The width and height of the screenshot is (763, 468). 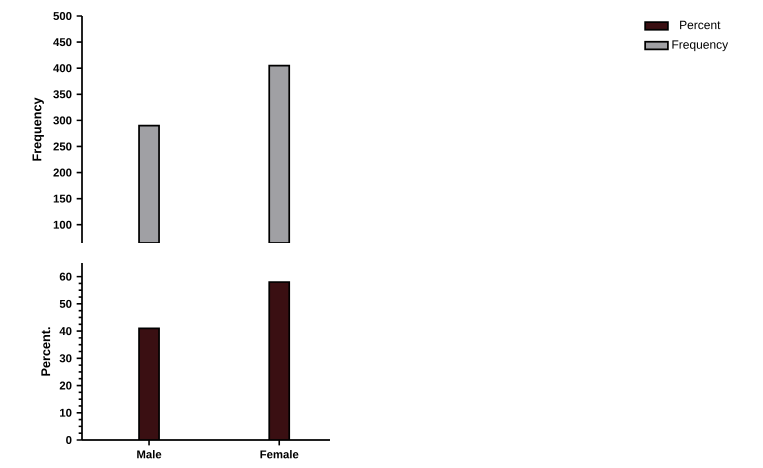 I want to click on legend-label: Frequency, so click(x=700, y=46).